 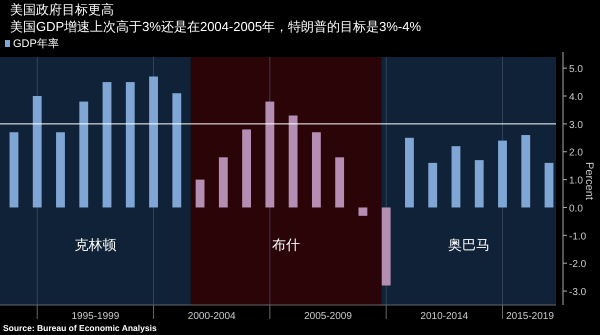 What do you see at coordinates (576, 70) in the screenshot?
I see `y-tick-label: 5.0` at bounding box center [576, 70].